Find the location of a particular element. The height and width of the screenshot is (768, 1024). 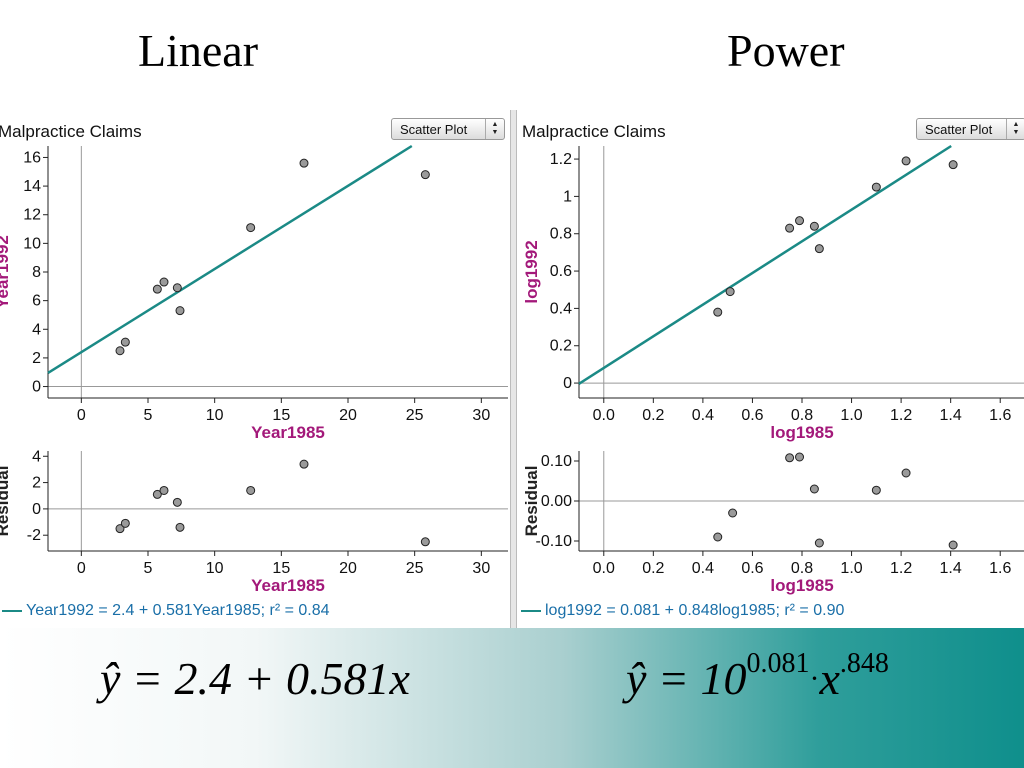

x-tick-label: 0.2 is located at coordinates (653, 415).